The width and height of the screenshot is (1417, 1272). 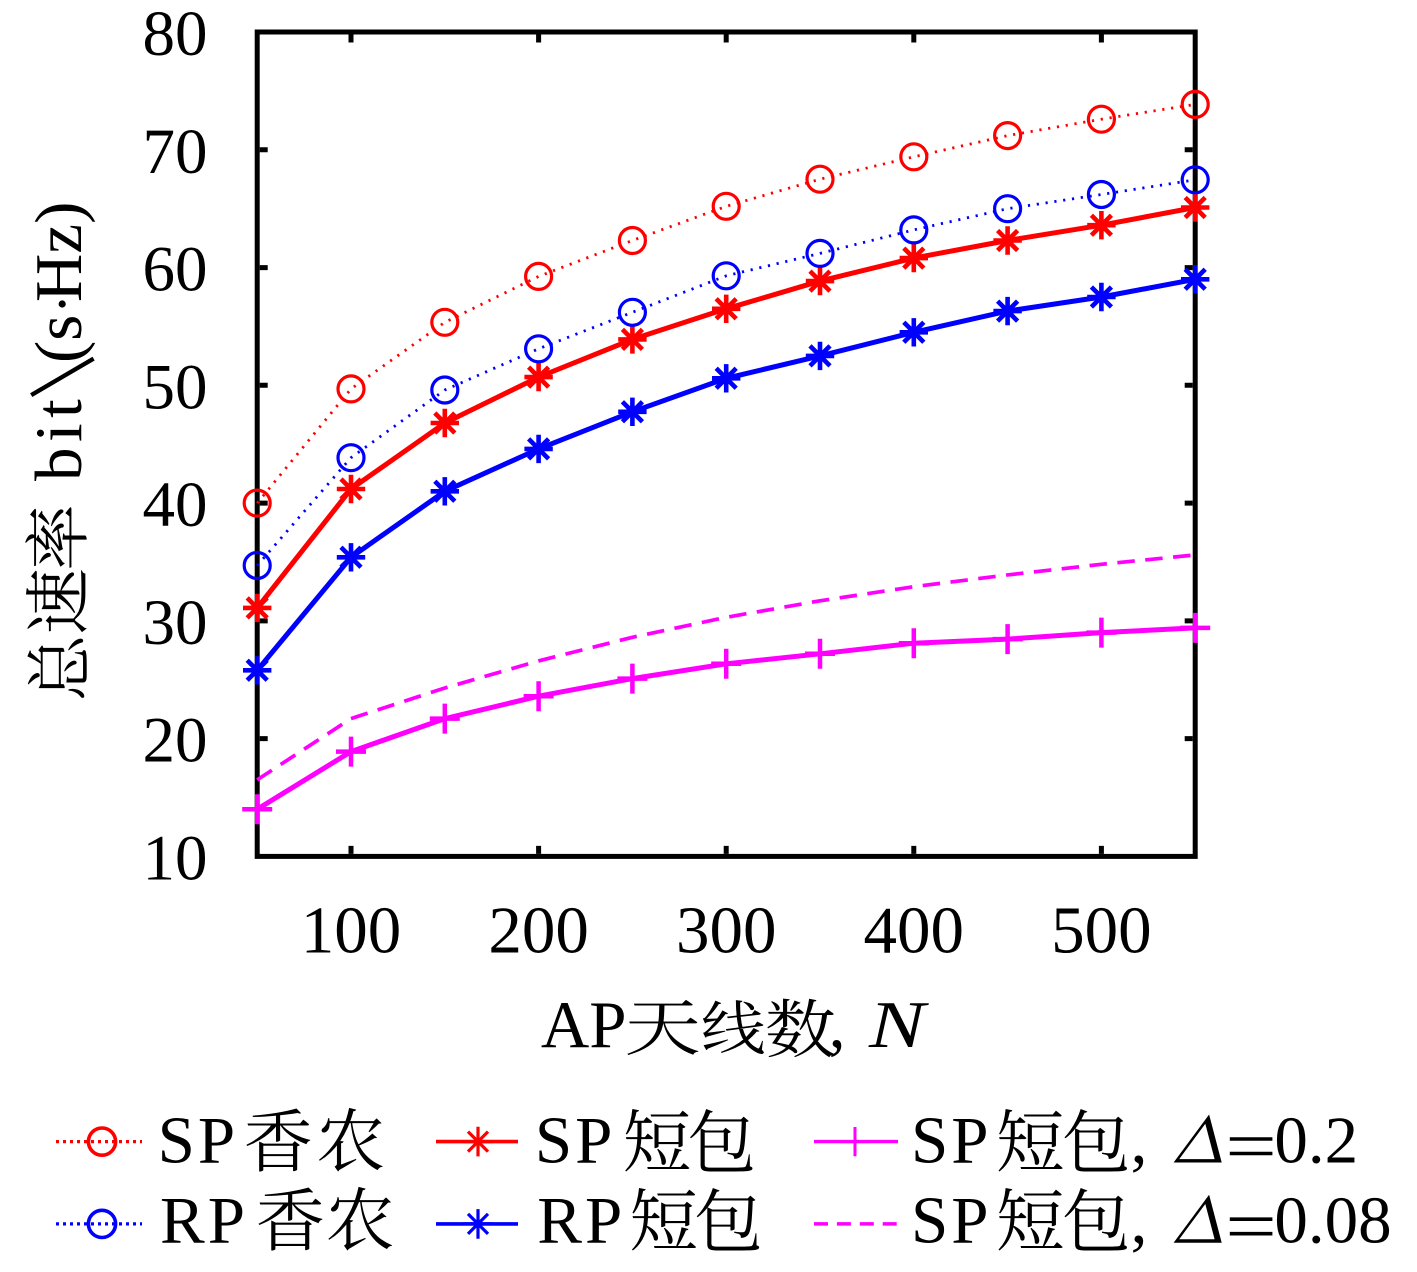 What do you see at coordinates (898, 1025) in the screenshot?
I see `svg-text: N` at bounding box center [898, 1025].